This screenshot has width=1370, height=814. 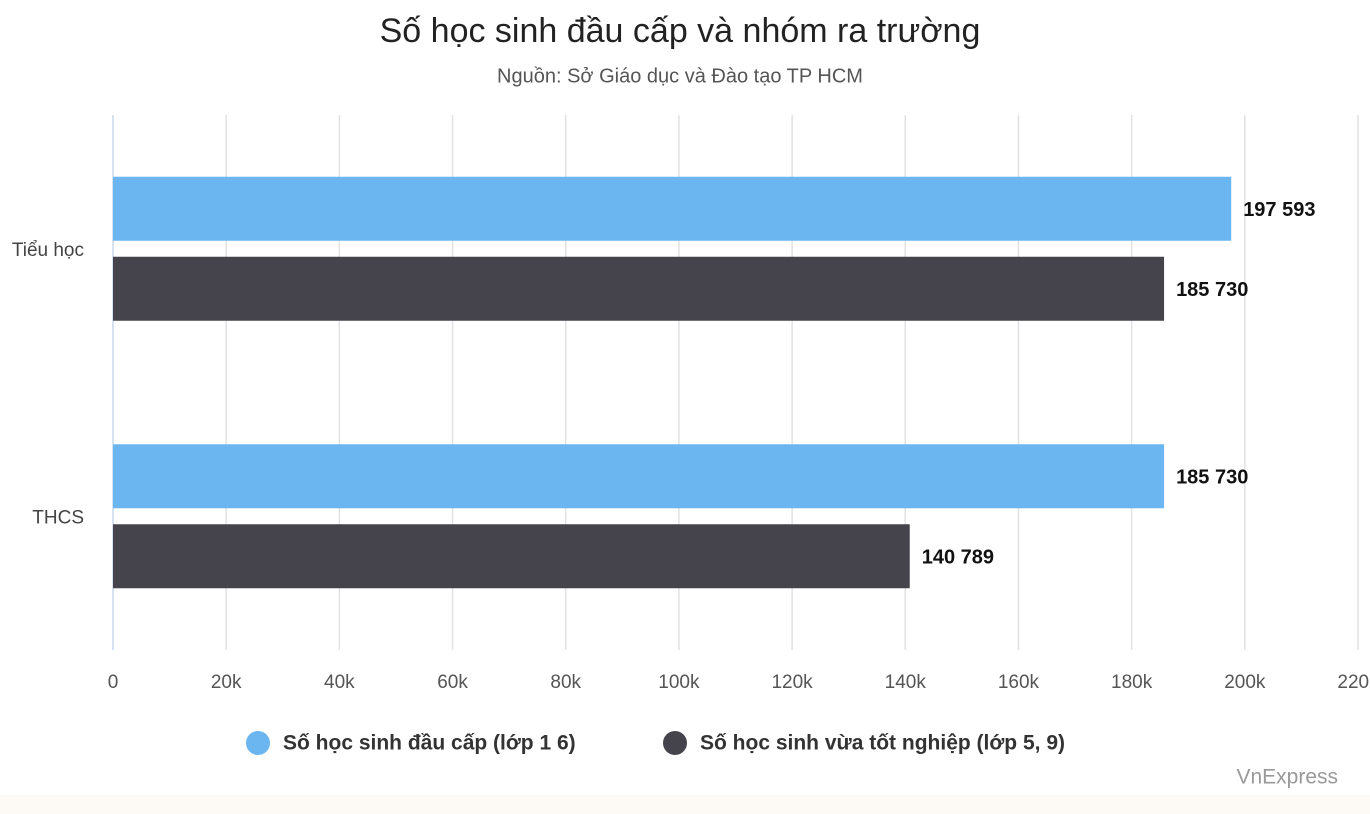 I want to click on value-label: 197 593, so click(x=1279, y=210).